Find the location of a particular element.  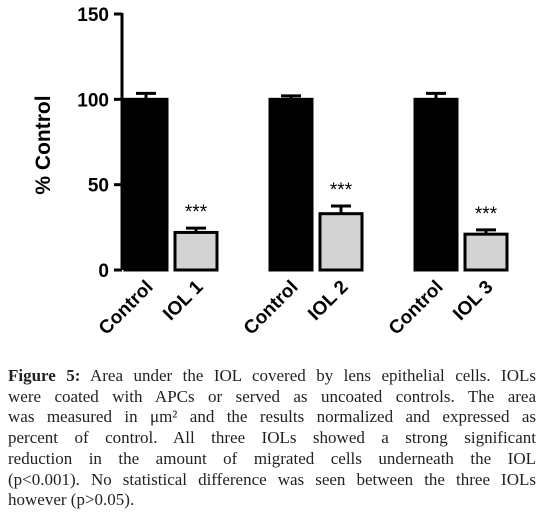

x-tick-label: IOL 1 is located at coordinates (183, 300).